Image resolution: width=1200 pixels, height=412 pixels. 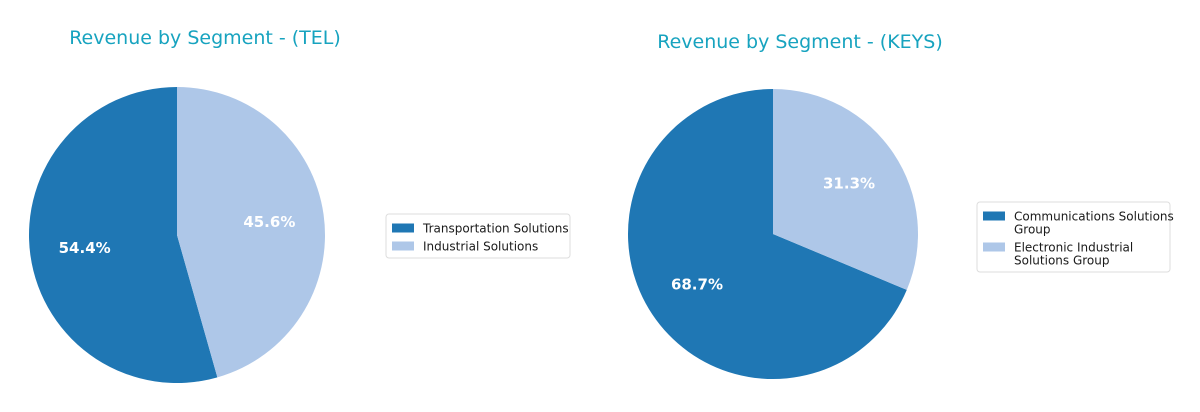 What do you see at coordinates (480, 247) in the screenshot?
I see `legend-label: Industrial Solutions` at bounding box center [480, 247].